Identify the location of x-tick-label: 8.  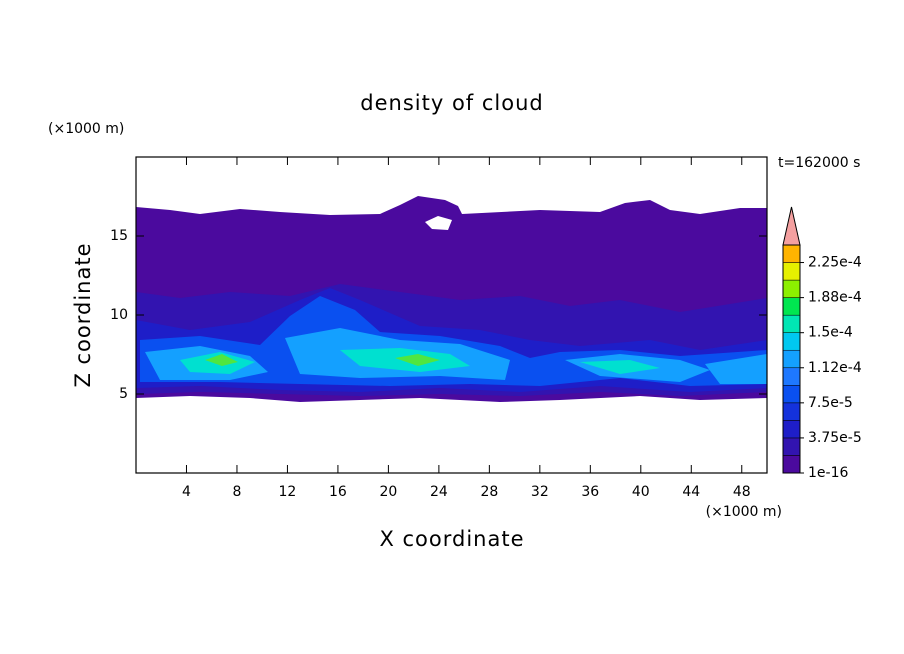
(236, 492).